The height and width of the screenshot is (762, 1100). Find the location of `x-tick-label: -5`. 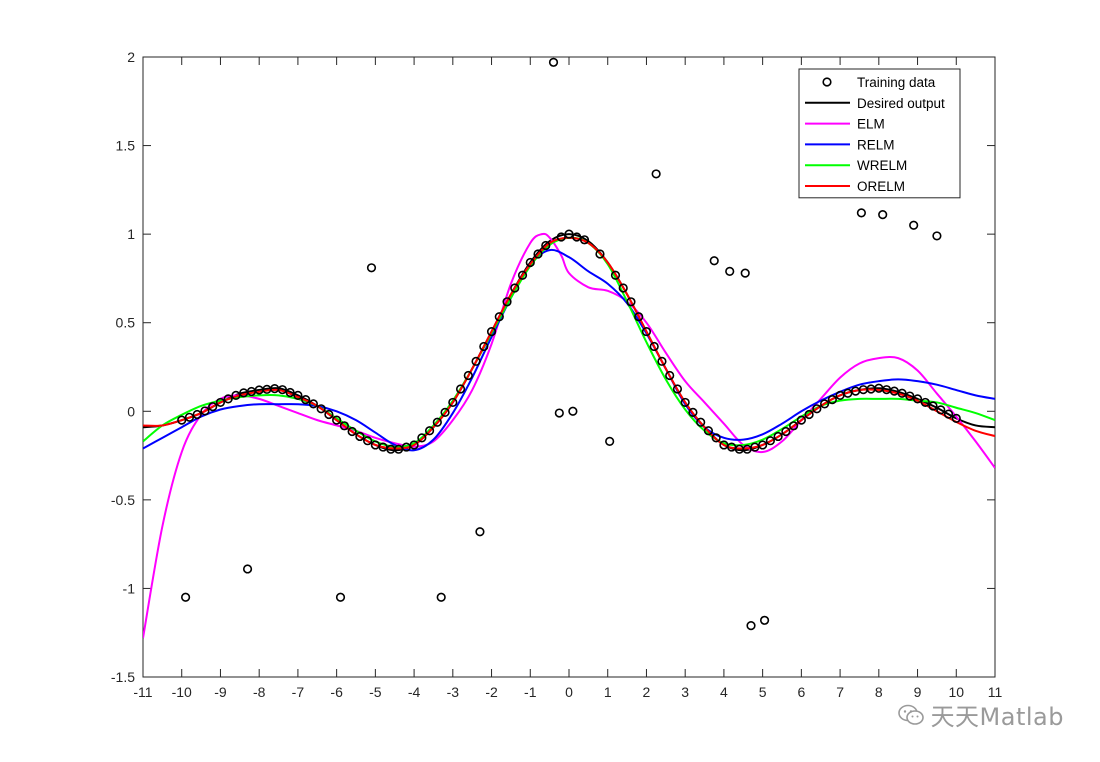

x-tick-label: -5 is located at coordinates (375, 692).